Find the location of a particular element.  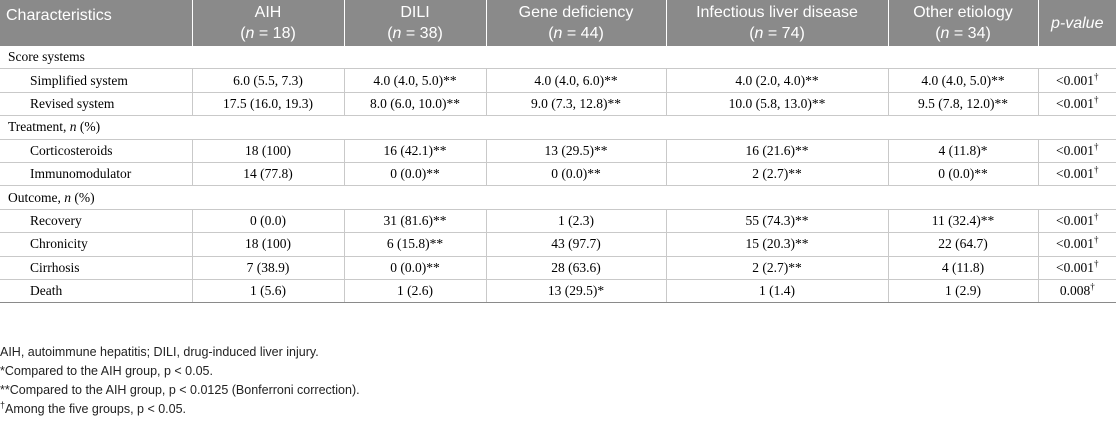

table-cell: 14 (77.8) is located at coordinates (267, 174).